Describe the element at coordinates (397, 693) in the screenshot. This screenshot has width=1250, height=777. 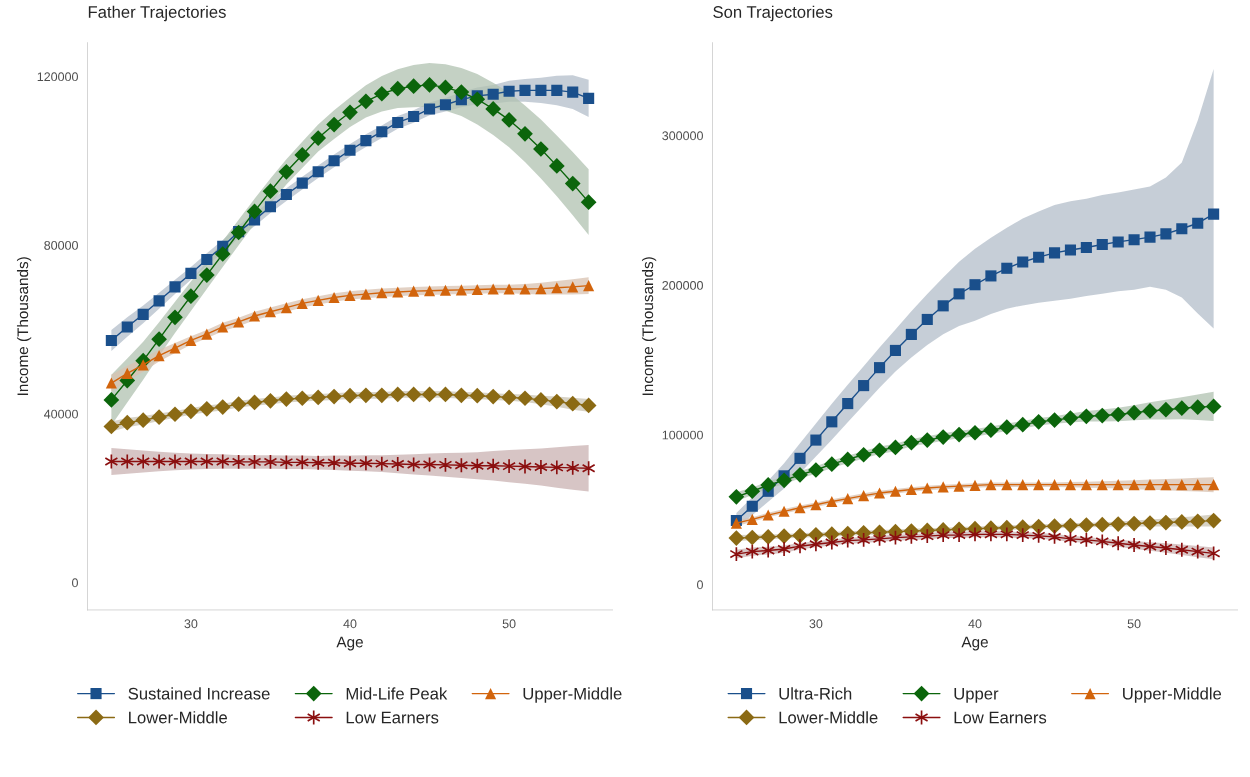
I see `legend-label: Mid-Life Peak` at that location.